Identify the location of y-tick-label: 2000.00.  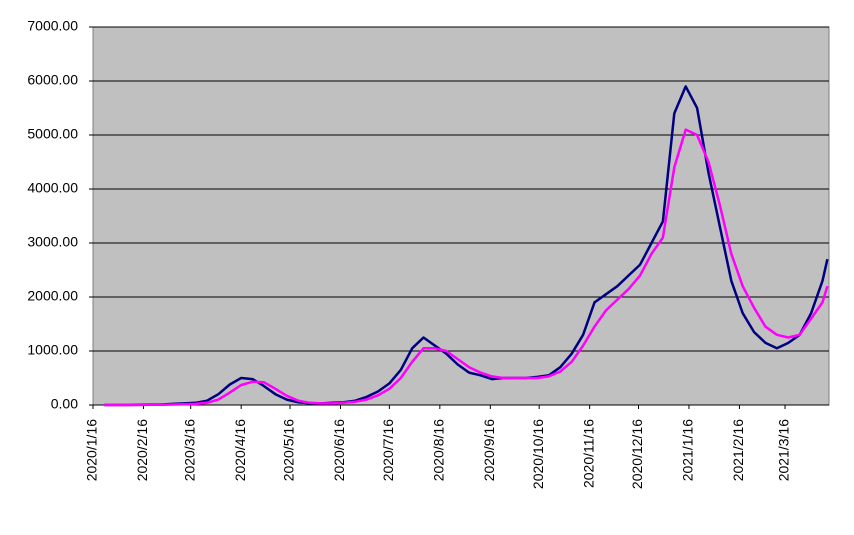
(52, 296).